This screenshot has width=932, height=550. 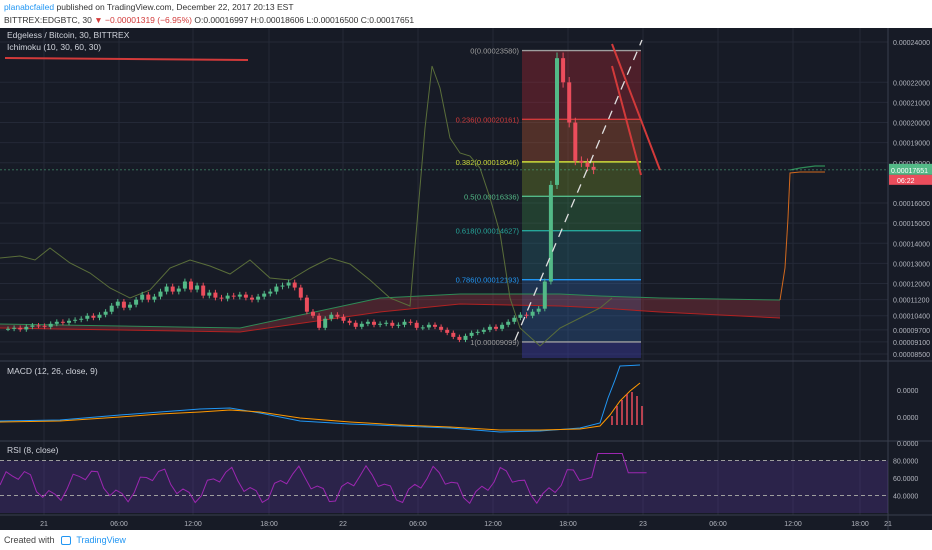 I want to click on kumo-area, so click(x=390, y=313).